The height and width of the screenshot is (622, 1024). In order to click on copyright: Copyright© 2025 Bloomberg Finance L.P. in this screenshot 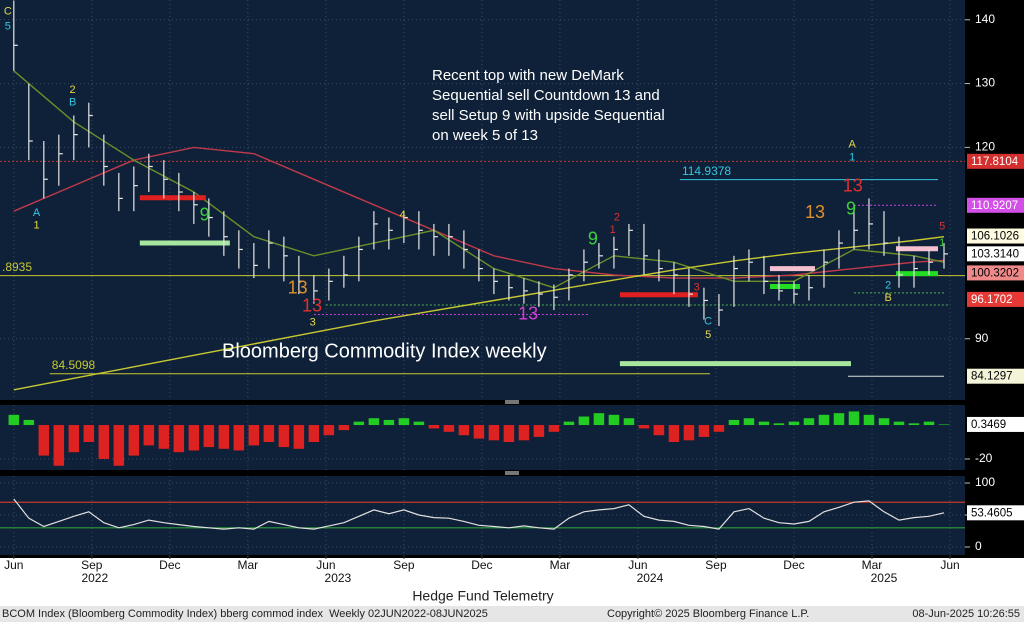, I will do `click(708, 614)`.